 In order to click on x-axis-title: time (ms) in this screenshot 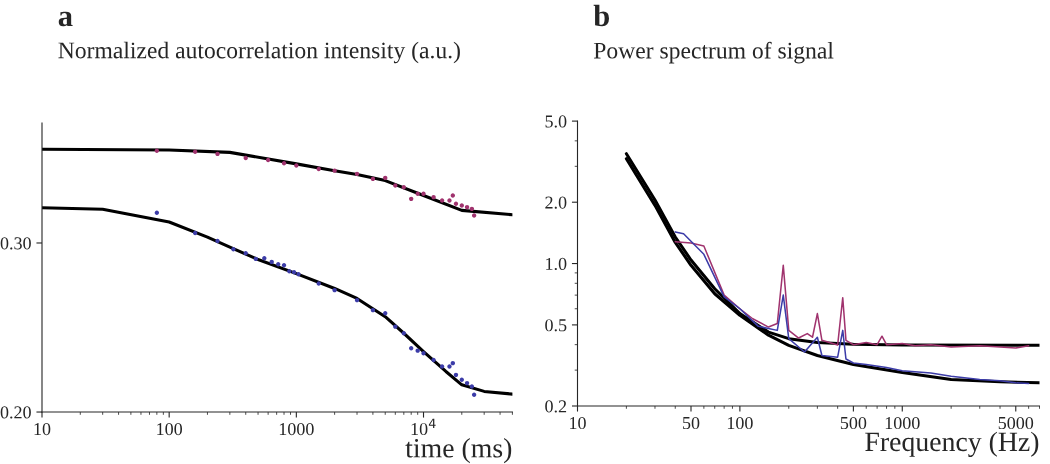, I will do `click(458, 451)`.